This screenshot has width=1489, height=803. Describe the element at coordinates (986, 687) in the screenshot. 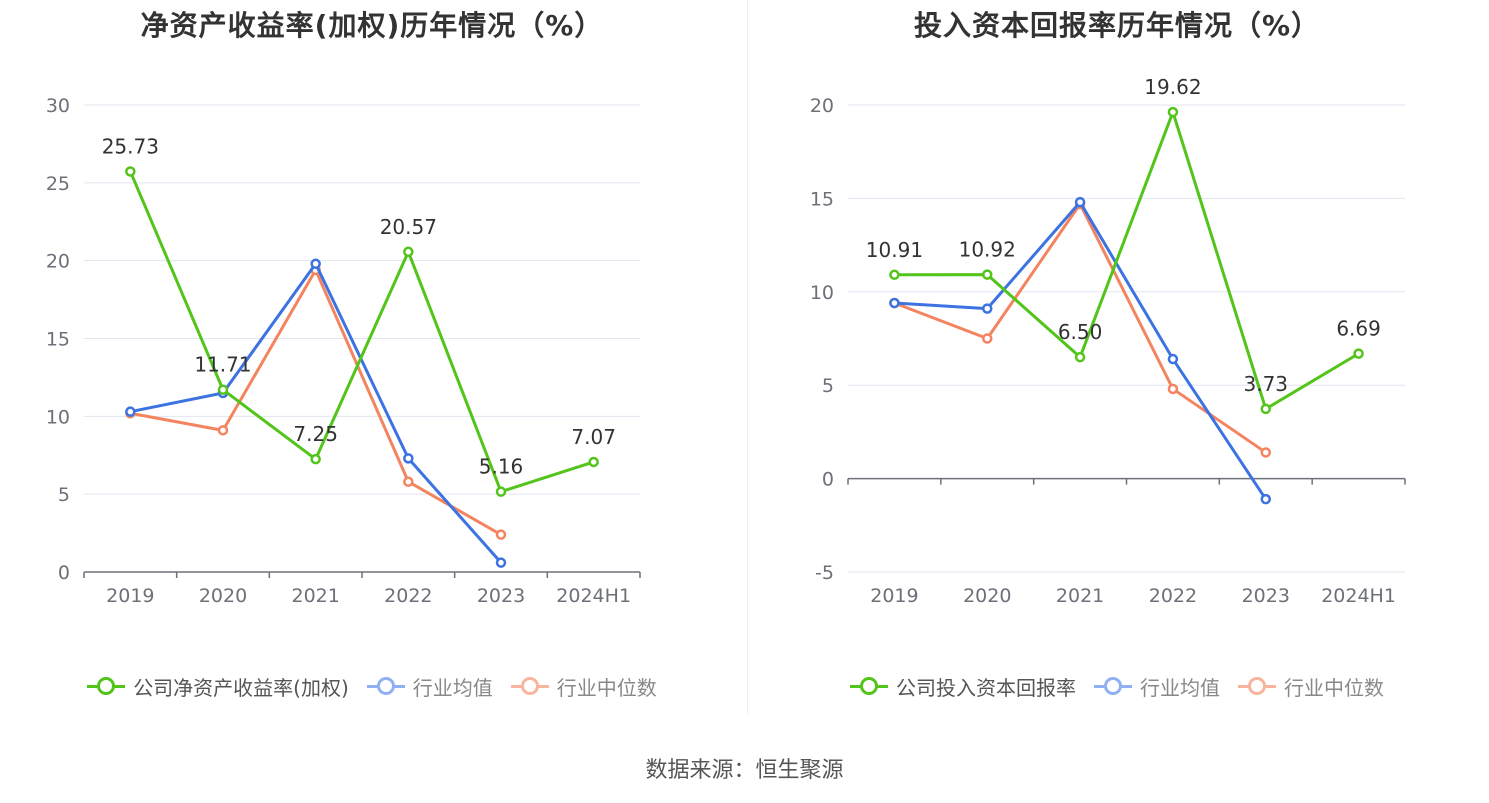

I see `legend-label: 公司投入资本回报率` at that location.